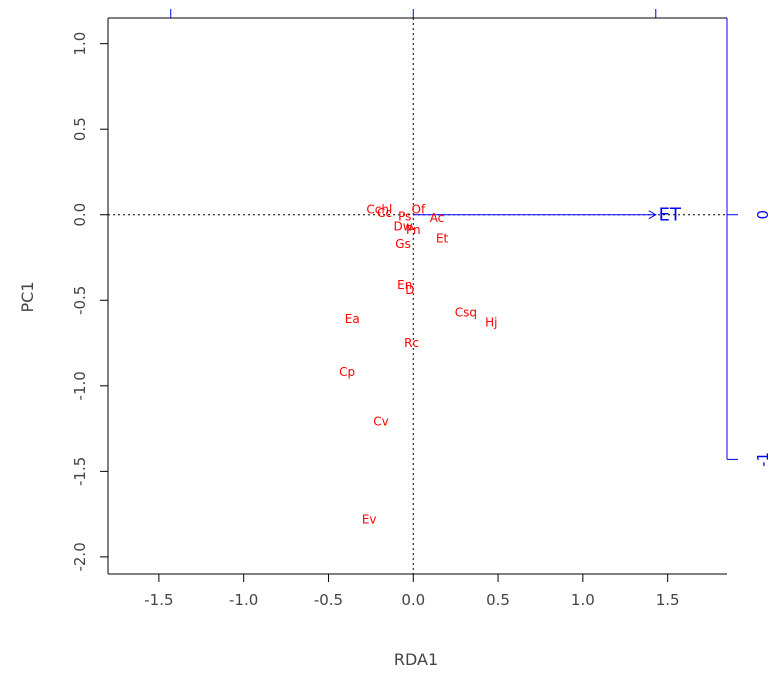 Image resolution: width=775 pixels, height=679 pixels. Describe the element at coordinates (583, 600) in the screenshot. I see `x-tick-label-5: 1.0` at that location.